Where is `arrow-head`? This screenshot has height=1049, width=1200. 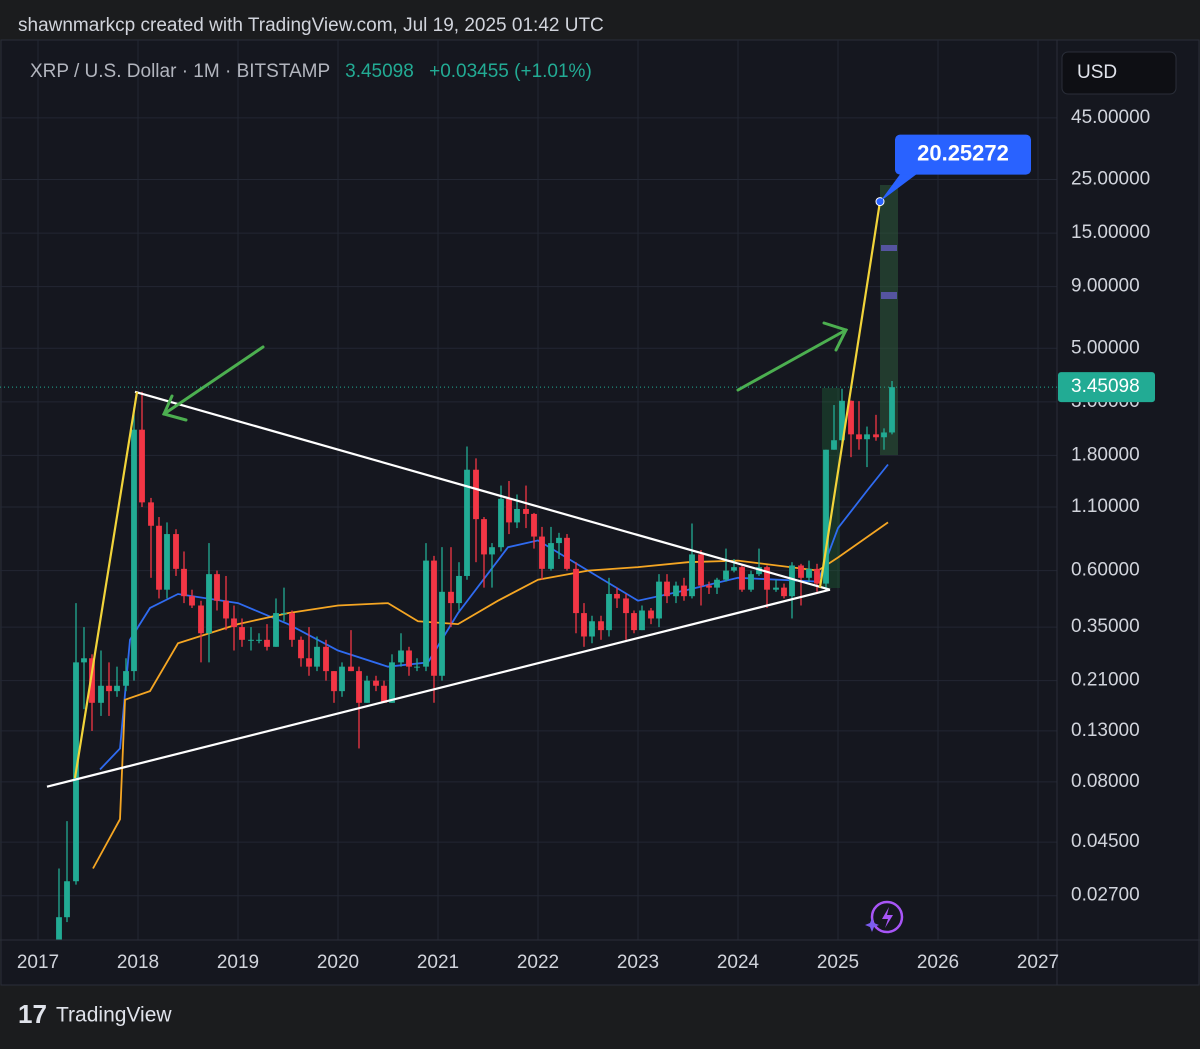
arrow-head is located at coordinates (835, 336).